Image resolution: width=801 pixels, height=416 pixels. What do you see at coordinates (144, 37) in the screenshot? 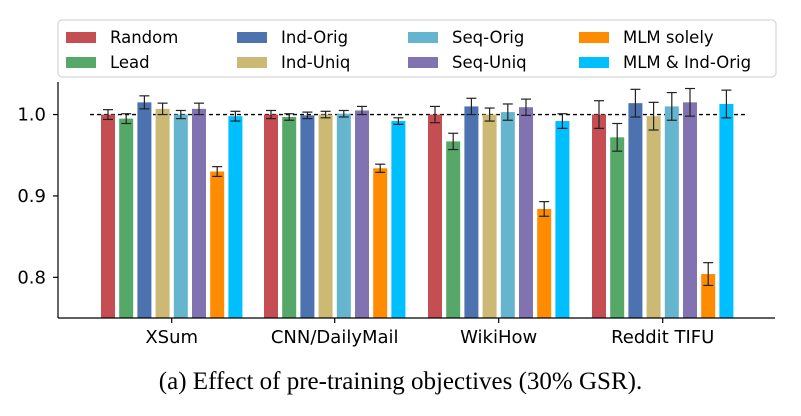
I see `legend-label: Random` at bounding box center [144, 37].